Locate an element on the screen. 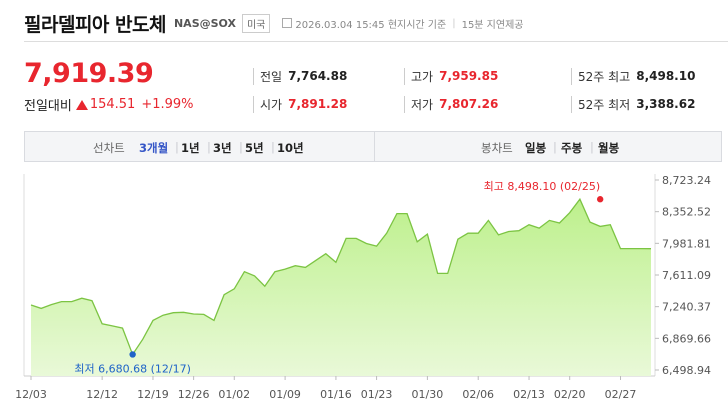 The width and height of the screenshot is (728, 417). delay-note: 15분 지연제공 is located at coordinates (492, 25).